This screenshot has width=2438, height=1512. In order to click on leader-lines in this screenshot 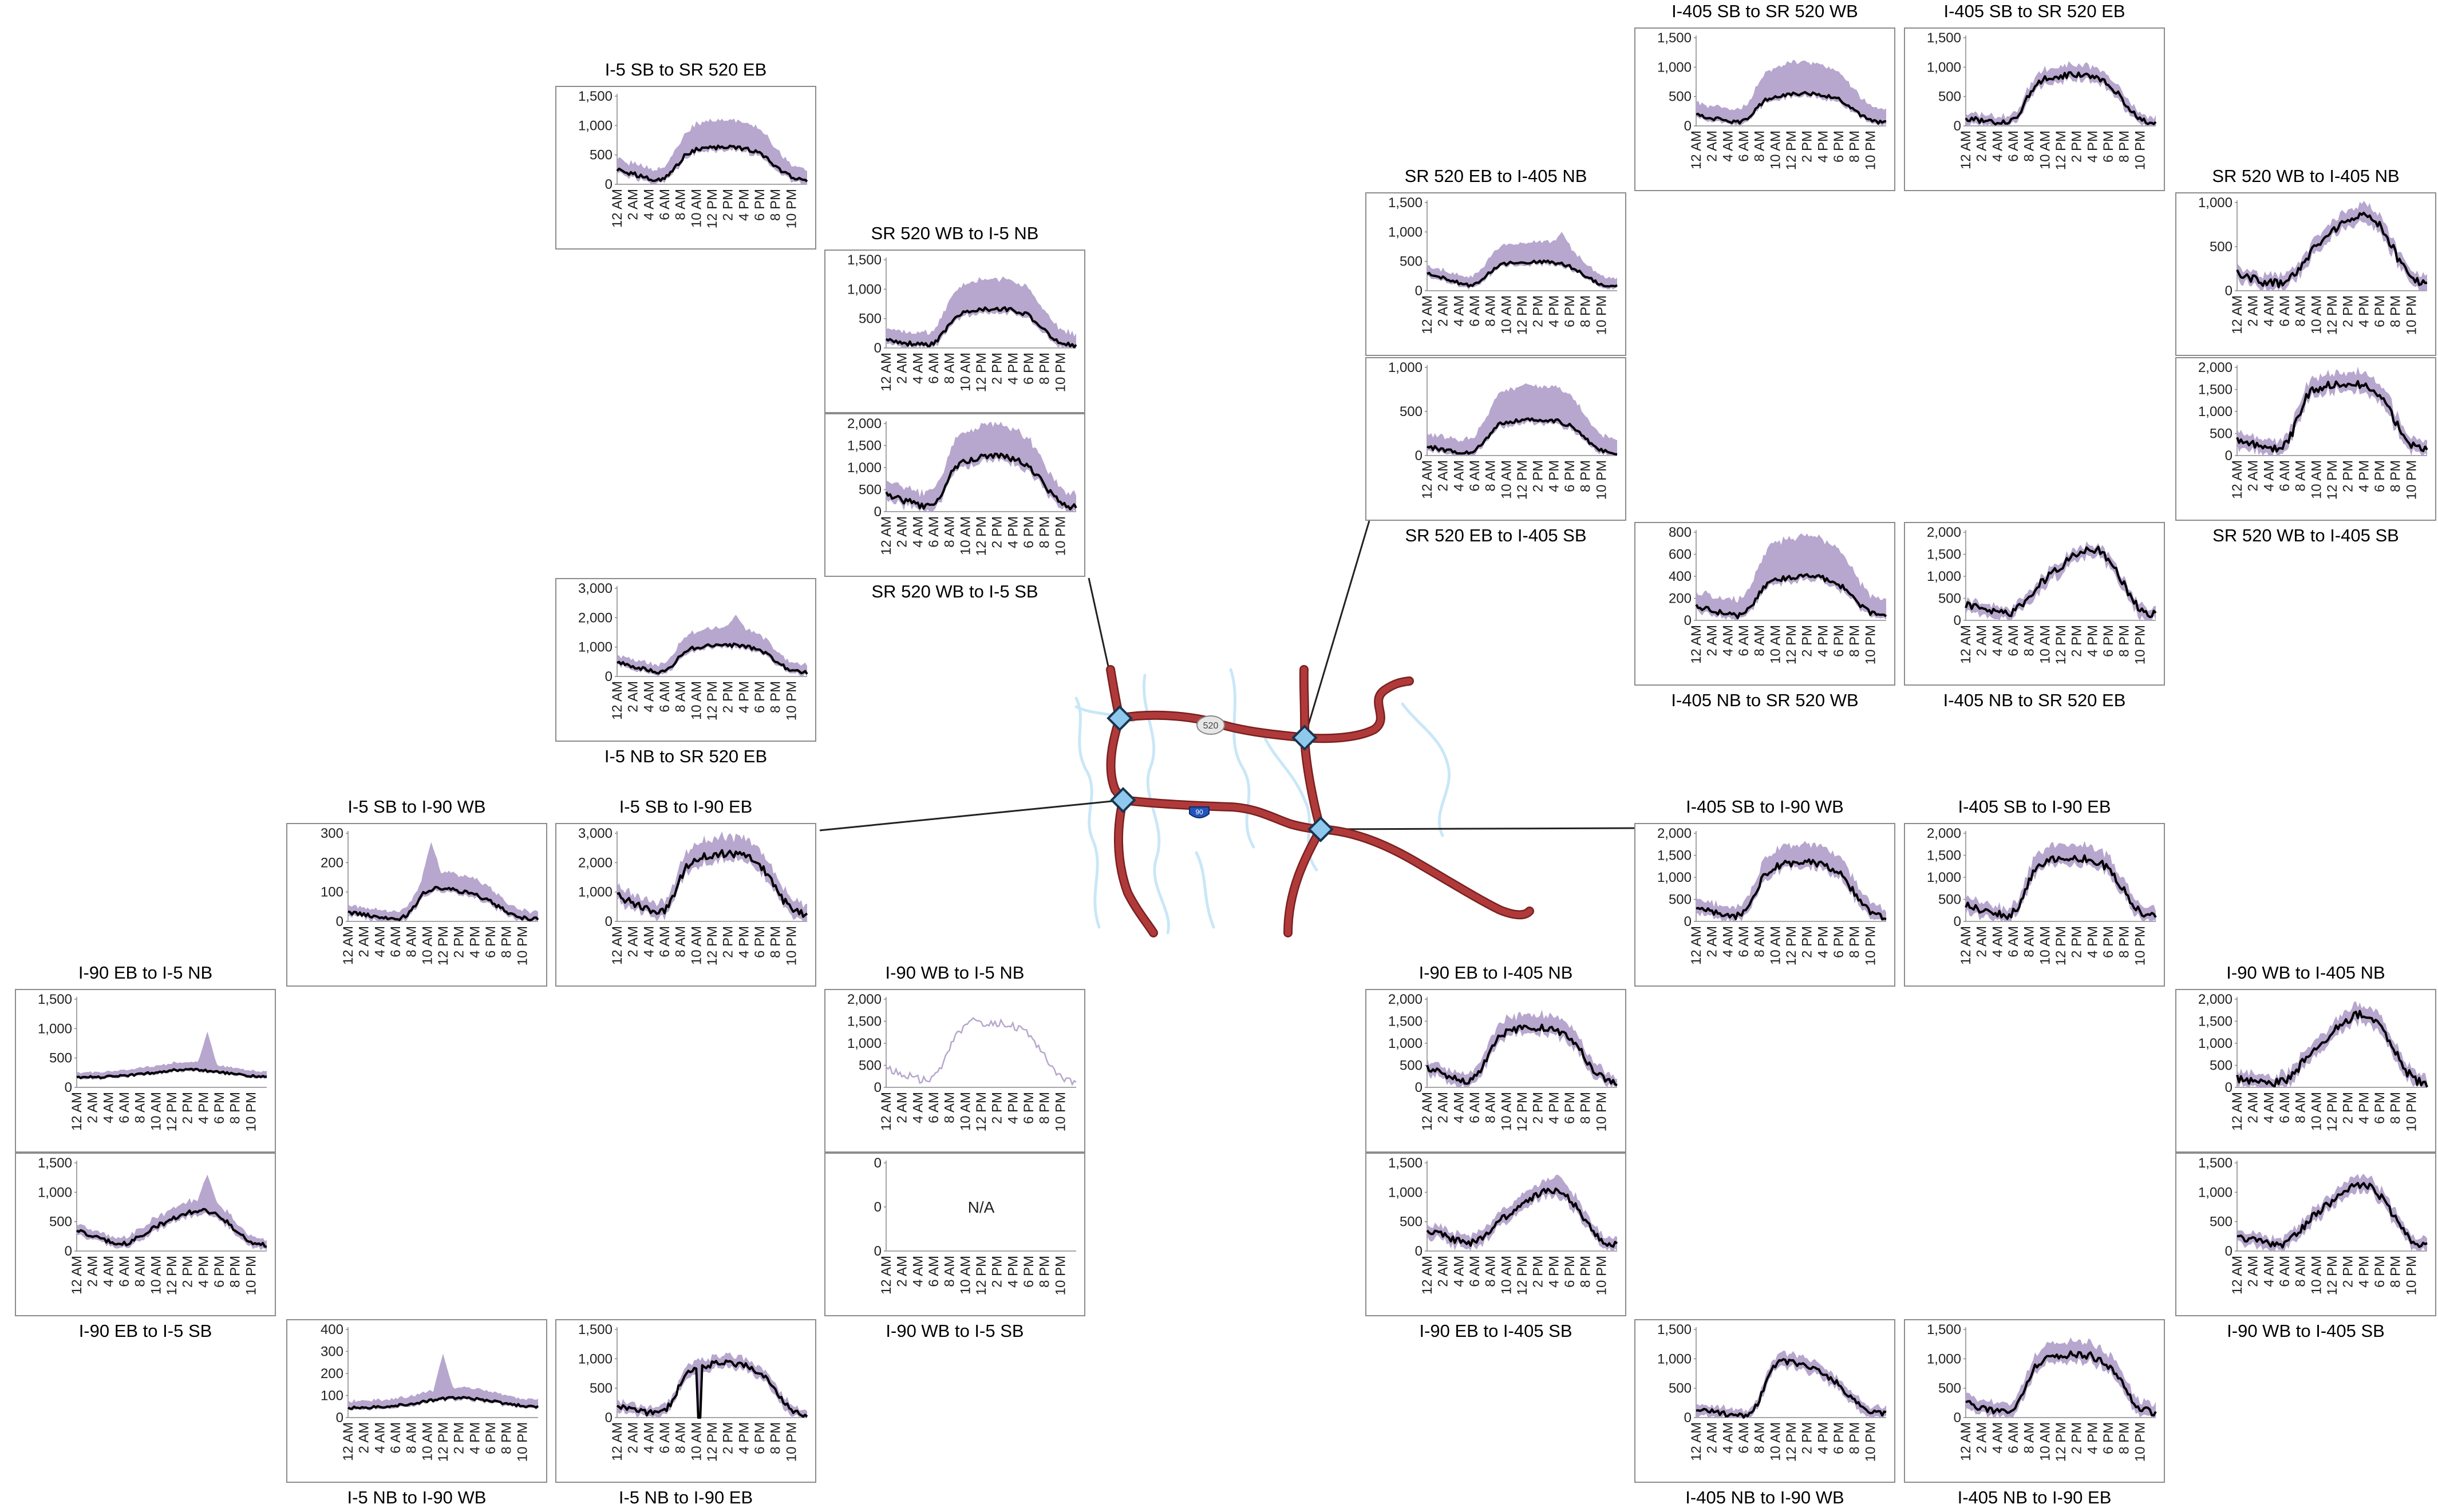, I will do `click(1228, 676)`.